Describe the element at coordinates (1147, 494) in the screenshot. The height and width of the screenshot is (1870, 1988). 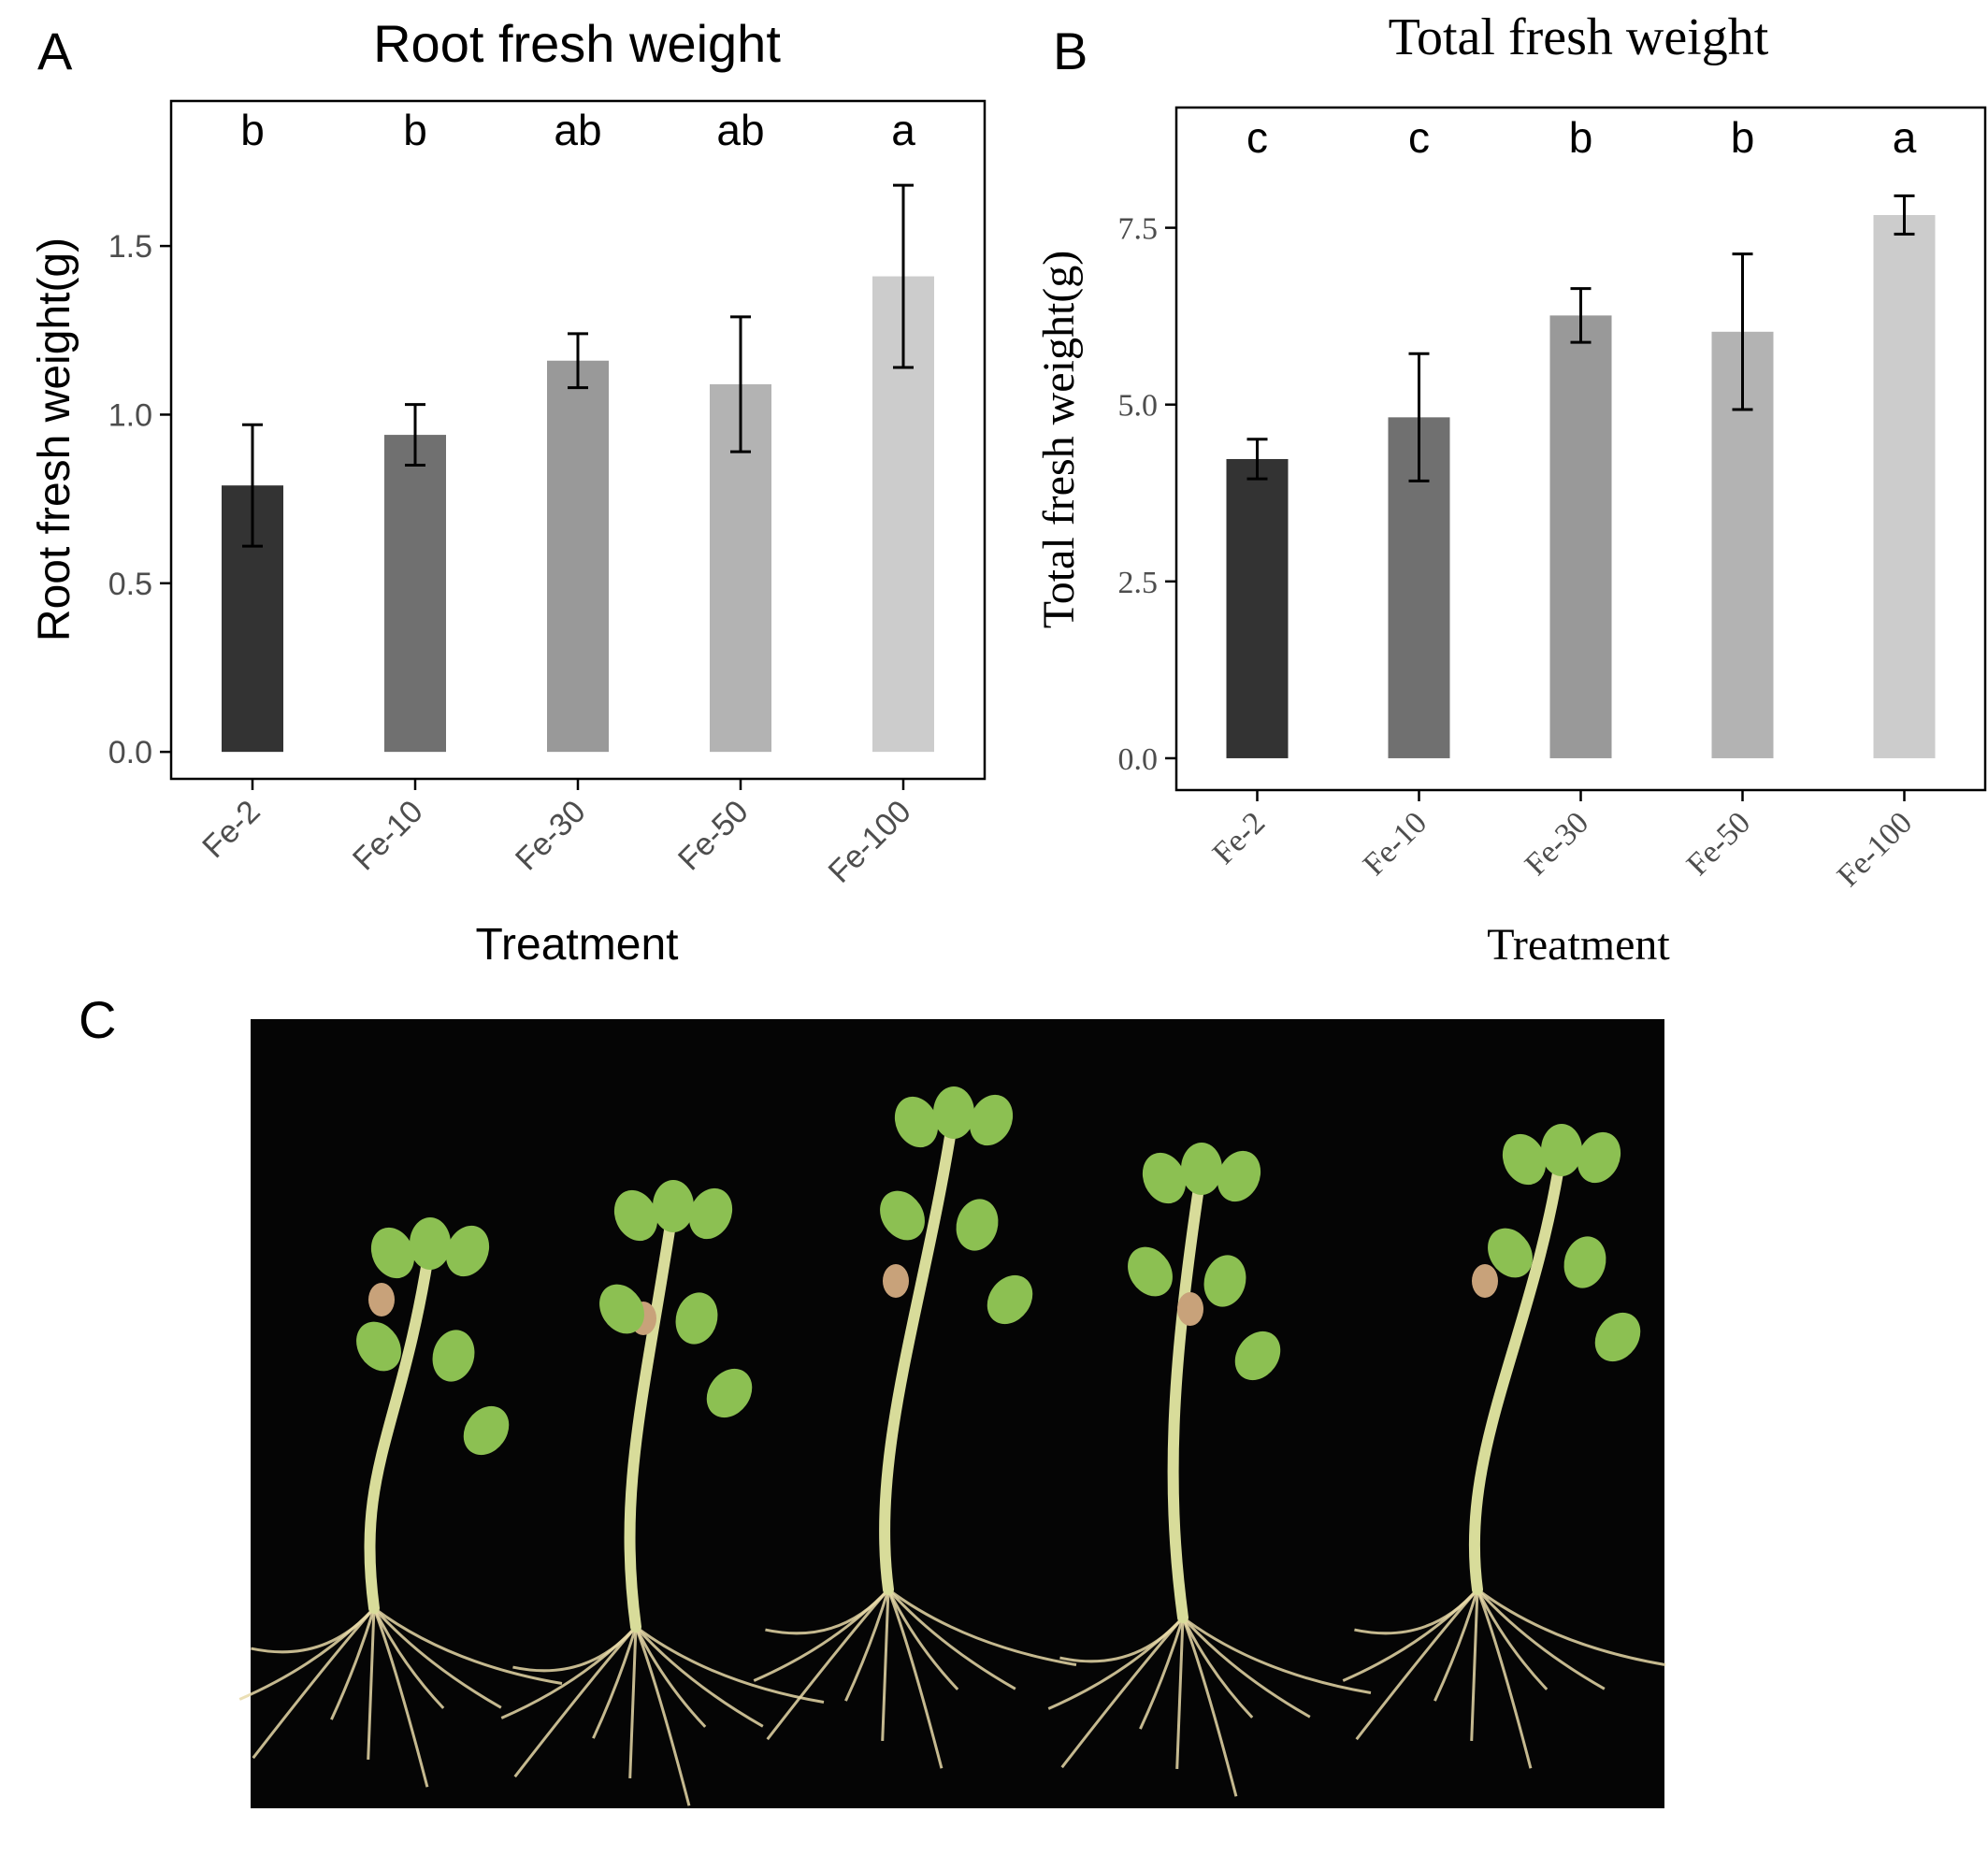
I see `chart-b-y-axis: 0.0 2.5 5.0 7.5` at that location.